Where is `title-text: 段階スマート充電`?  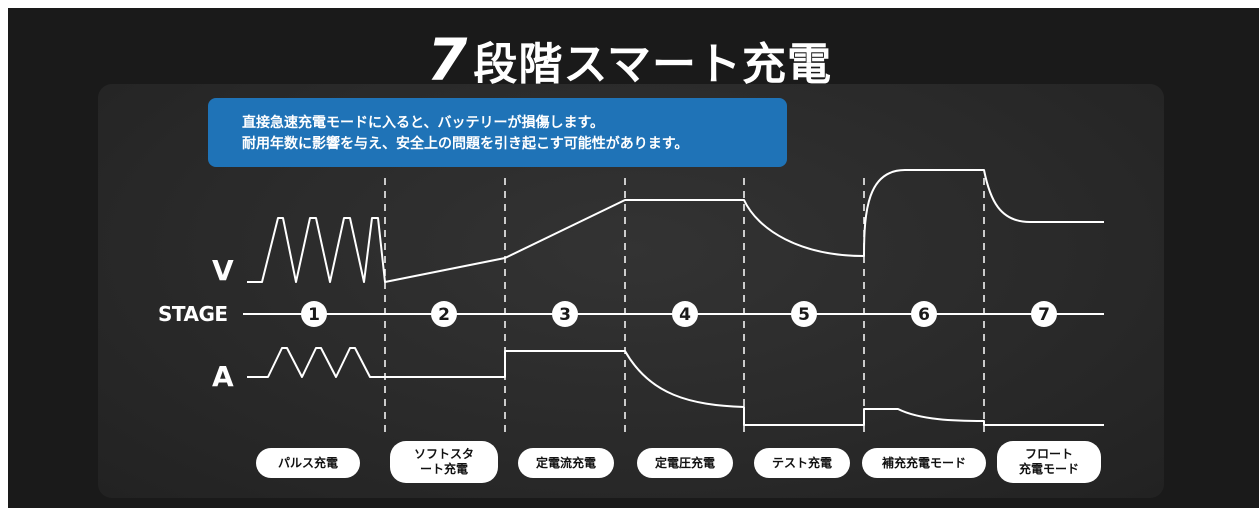 title-text: 段階スマート充電 is located at coordinates (653, 64).